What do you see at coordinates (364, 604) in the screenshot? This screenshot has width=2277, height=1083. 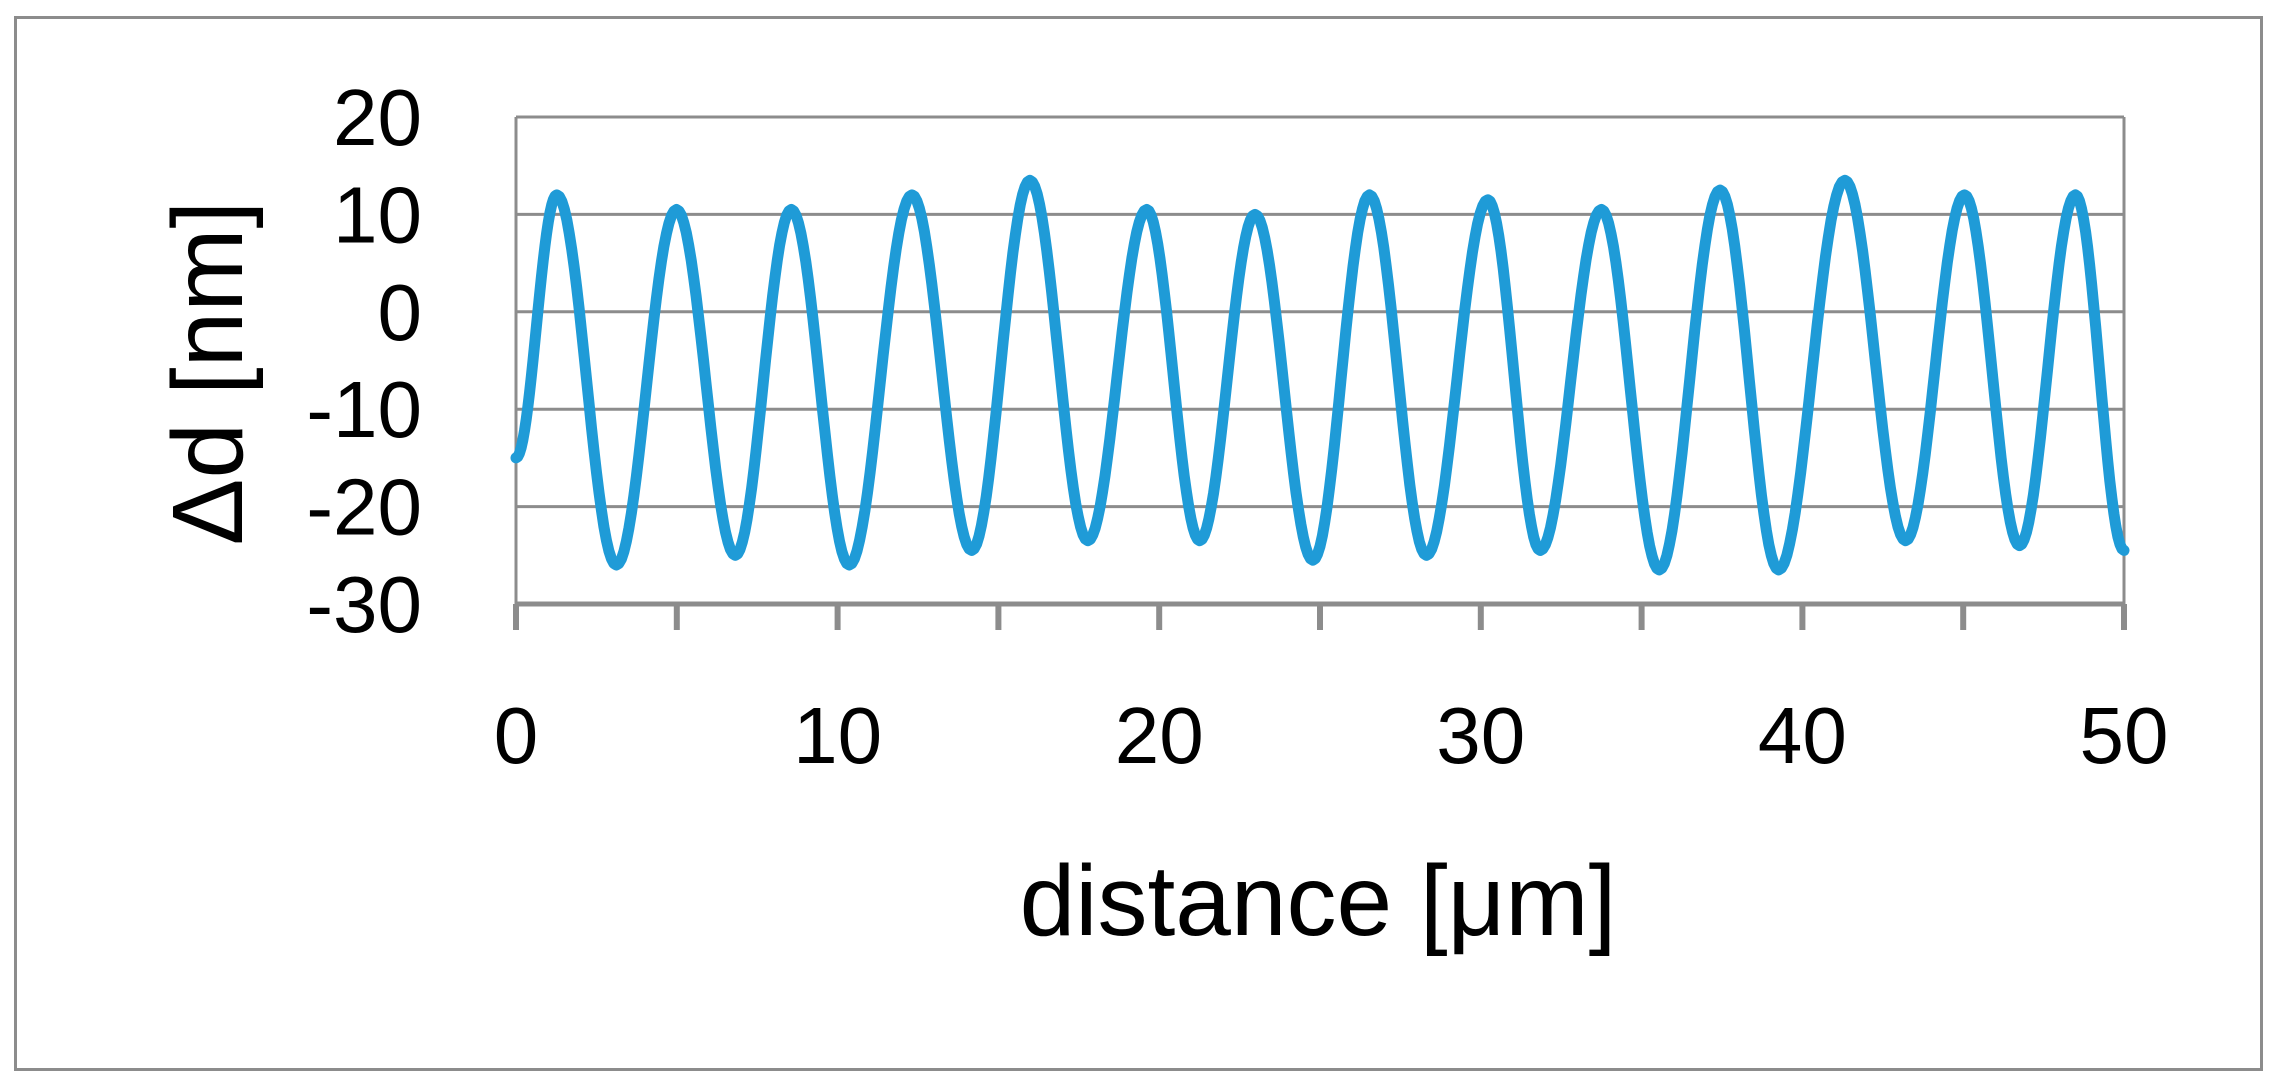 I see `y-tick-label: -30` at bounding box center [364, 604].